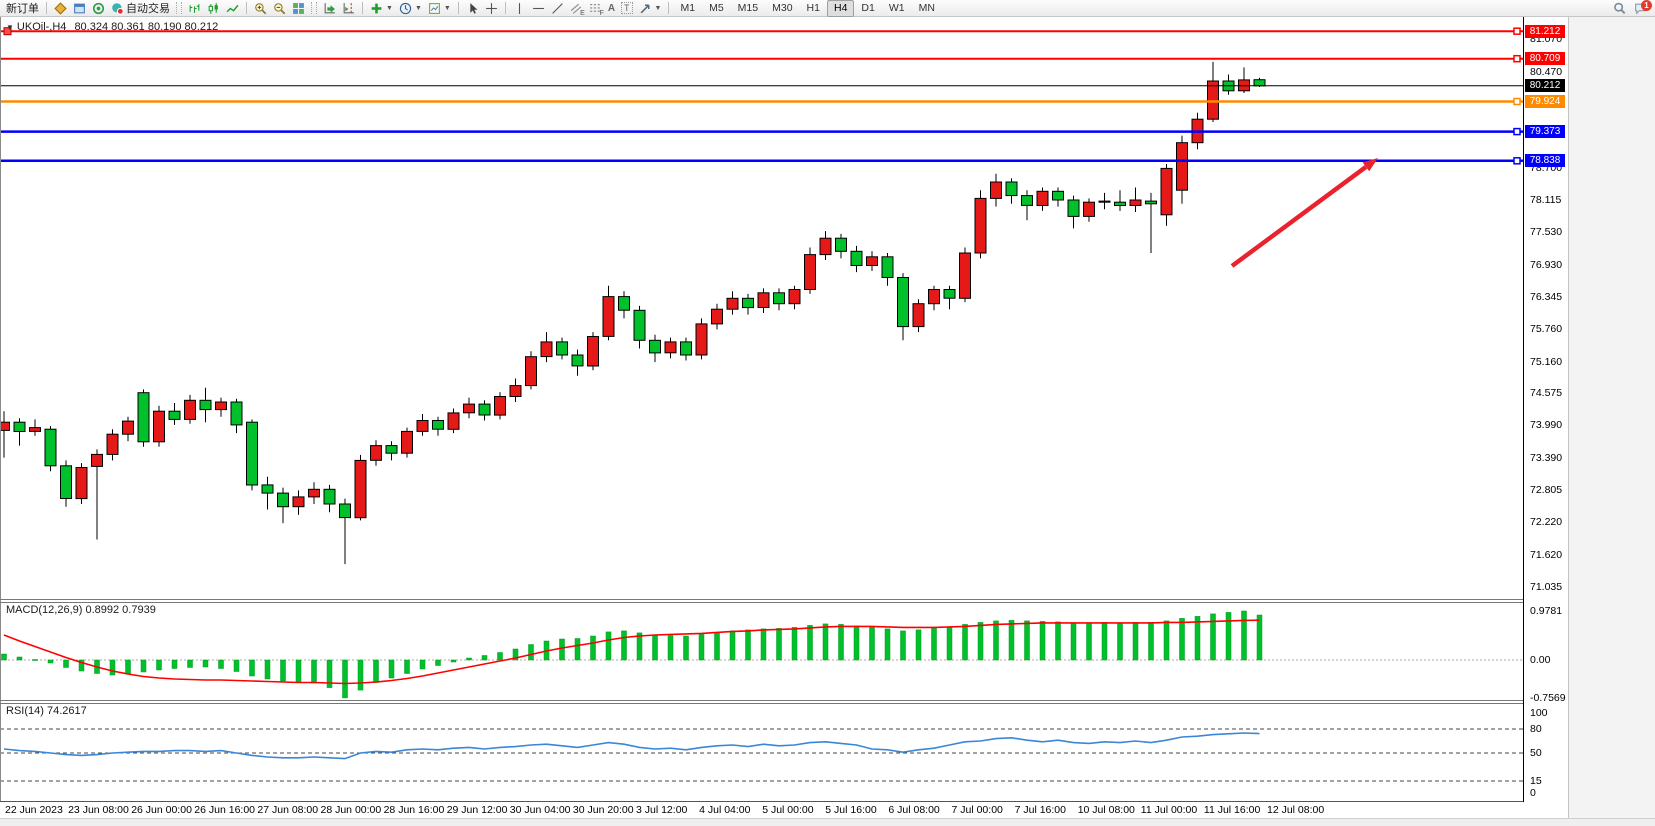  What do you see at coordinates (1299, 216) in the screenshot?
I see `annotation-arrow` at bounding box center [1299, 216].